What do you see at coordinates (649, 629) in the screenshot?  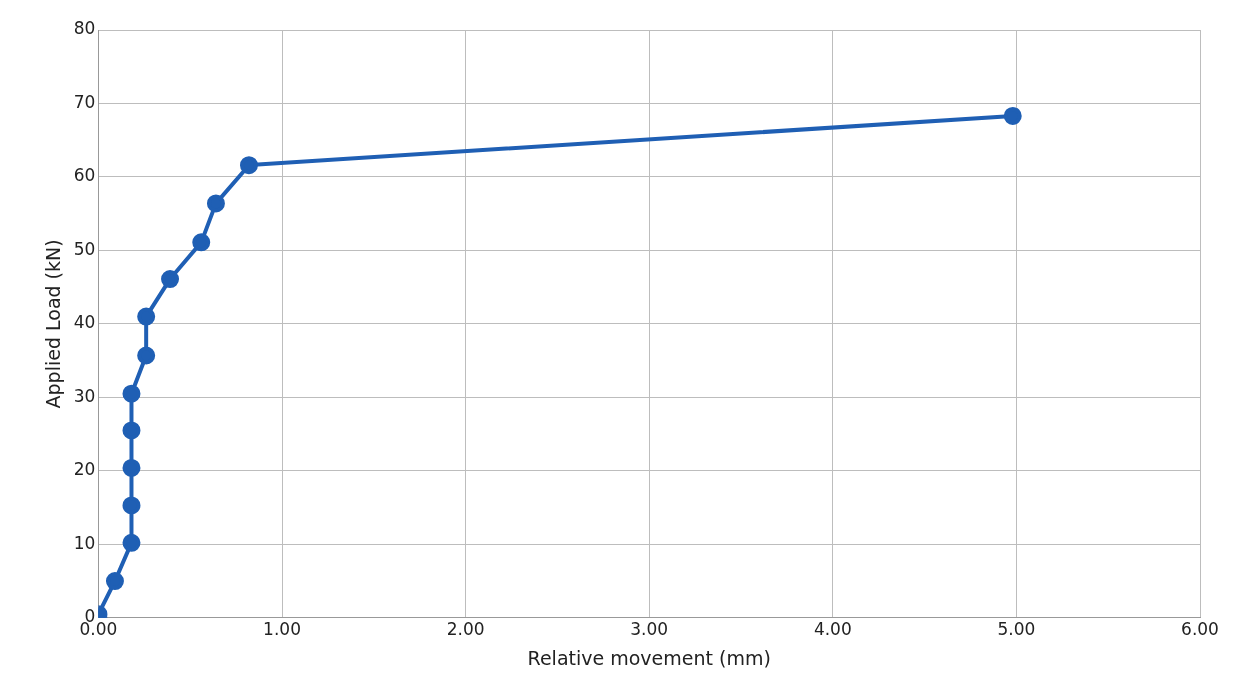 I see `x-tick-label: 3.00` at bounding box center [649, 629].